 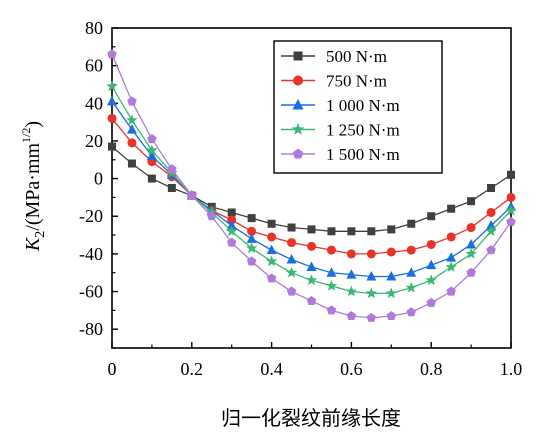 What do you see at coordinates (40, 234) in the screenshot?
I see `y-axis-title-sub: 2` at bounding box center [40, 234].